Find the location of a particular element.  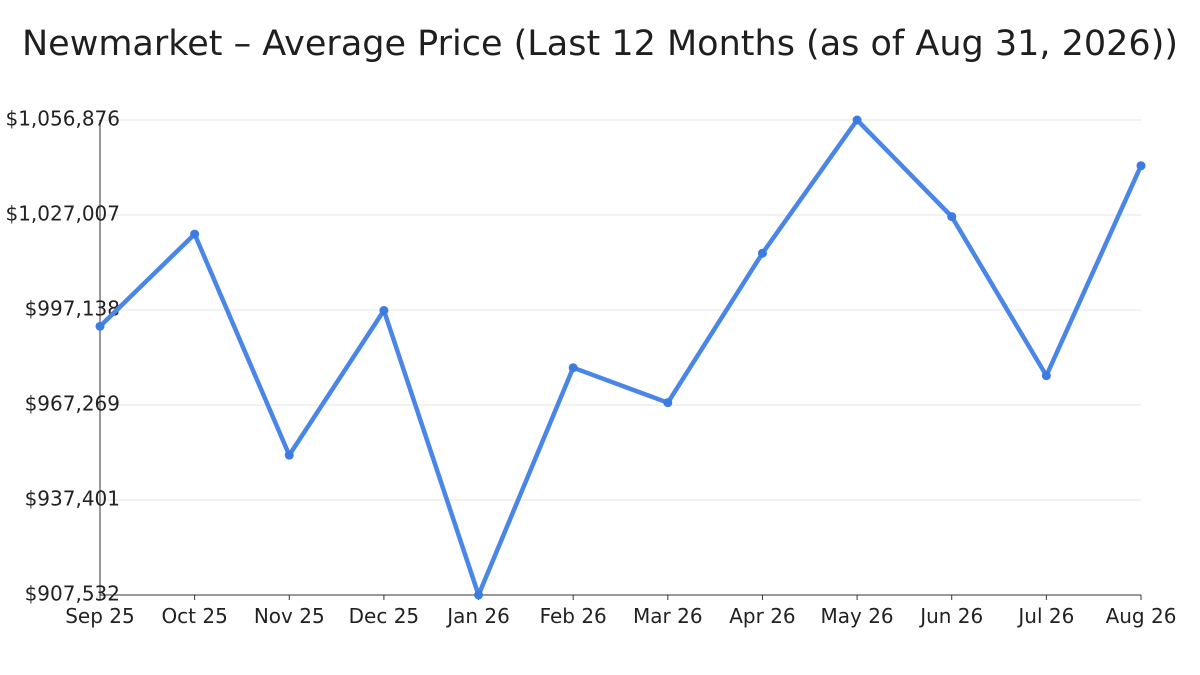

x-tick-label: Sep 25 is located at coordinates (100, 616).